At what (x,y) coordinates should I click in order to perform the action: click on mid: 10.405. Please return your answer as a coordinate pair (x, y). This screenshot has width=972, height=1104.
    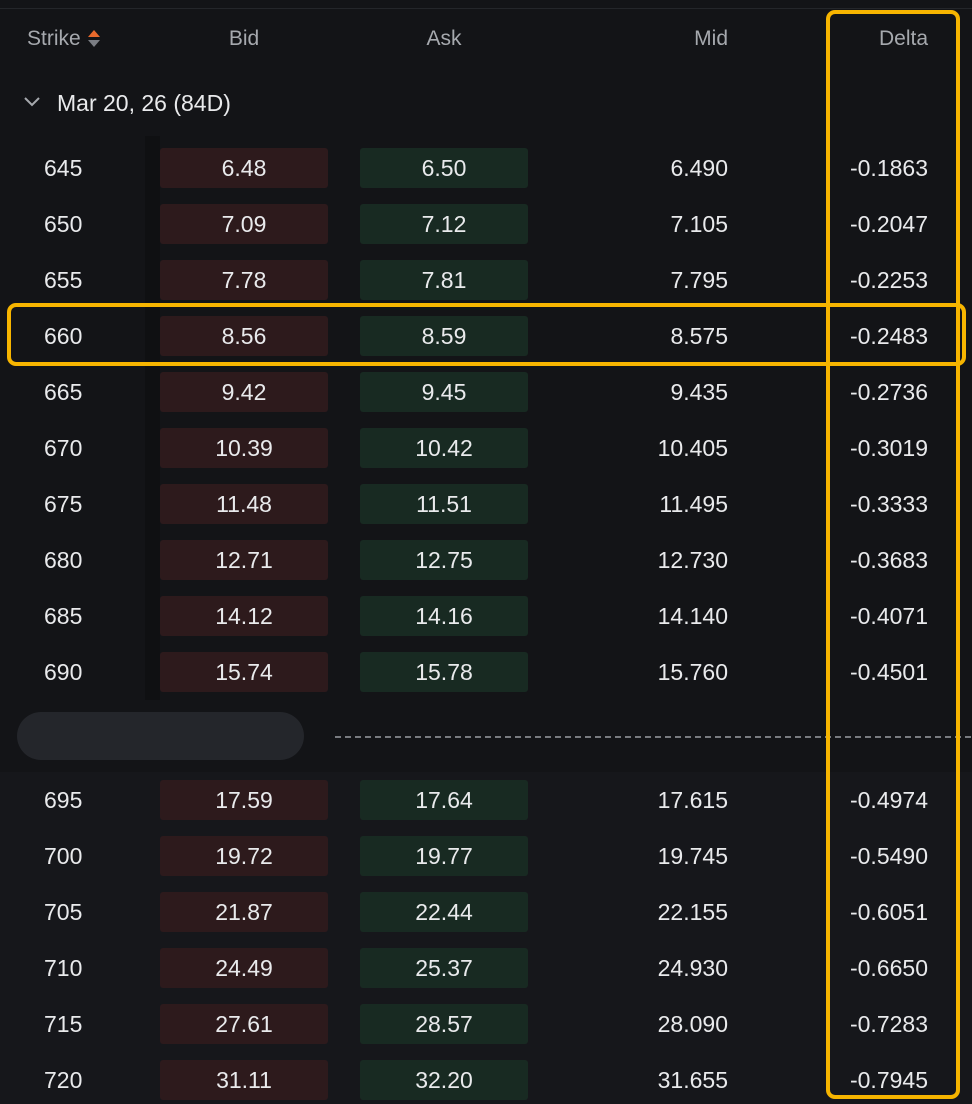
    Looking at the image, I should click on (692, 448).